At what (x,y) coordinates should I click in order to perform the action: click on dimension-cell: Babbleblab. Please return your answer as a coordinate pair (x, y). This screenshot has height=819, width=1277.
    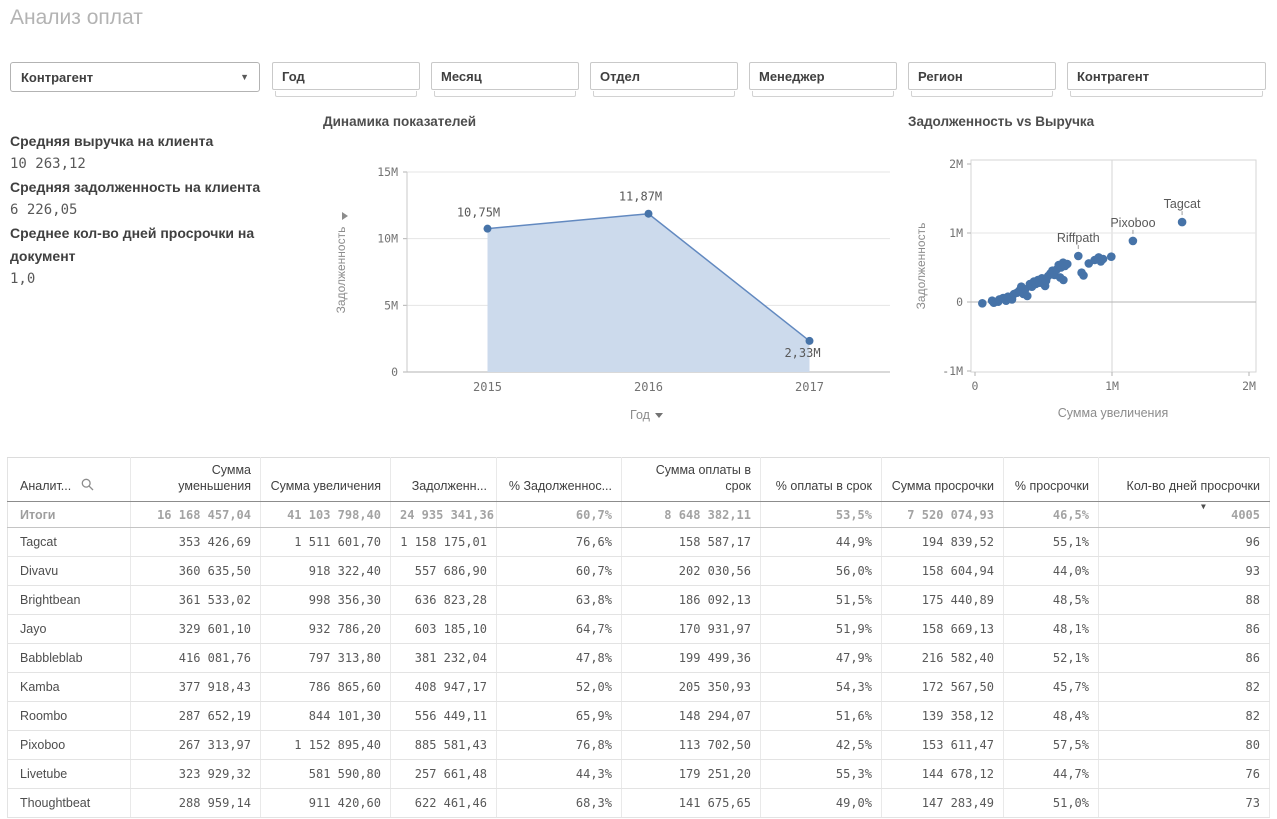
    Looking at the image, I should click on (69, 658).